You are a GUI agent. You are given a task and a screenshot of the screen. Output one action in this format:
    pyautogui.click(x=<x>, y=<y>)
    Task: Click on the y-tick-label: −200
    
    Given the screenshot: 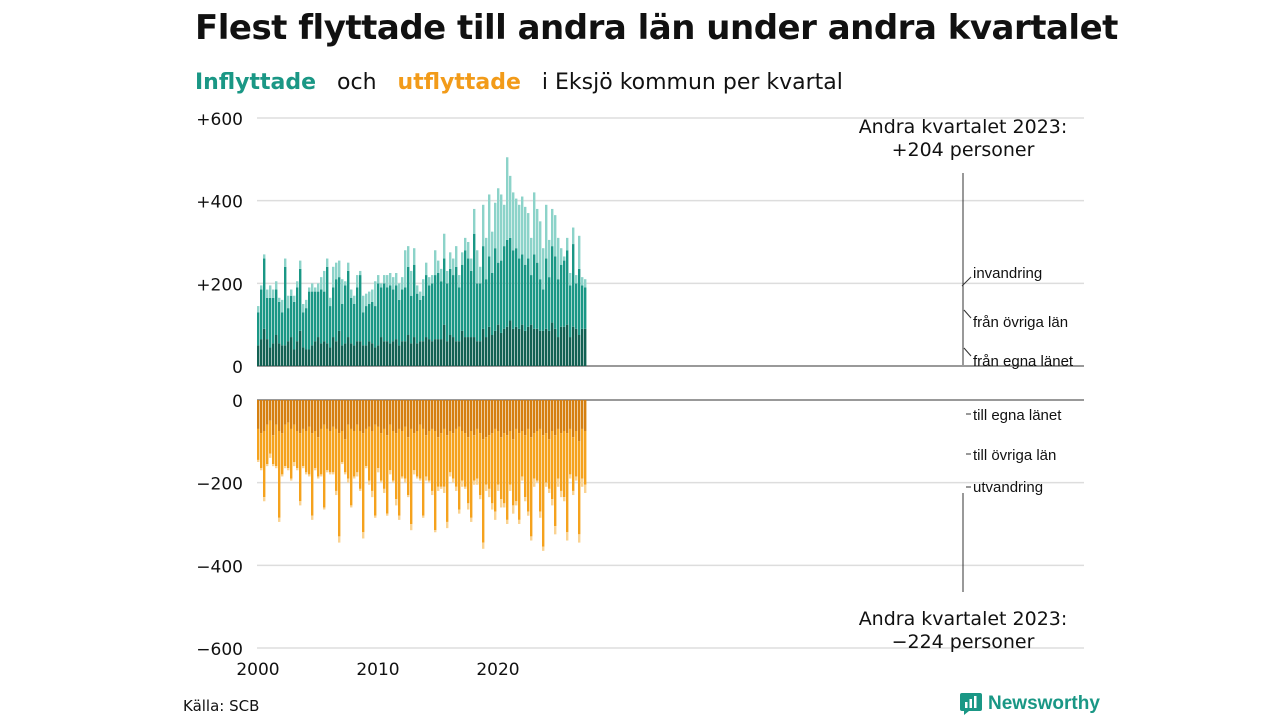 What is the action you would take?
    pyautogui.click(x=219, y=485)
    